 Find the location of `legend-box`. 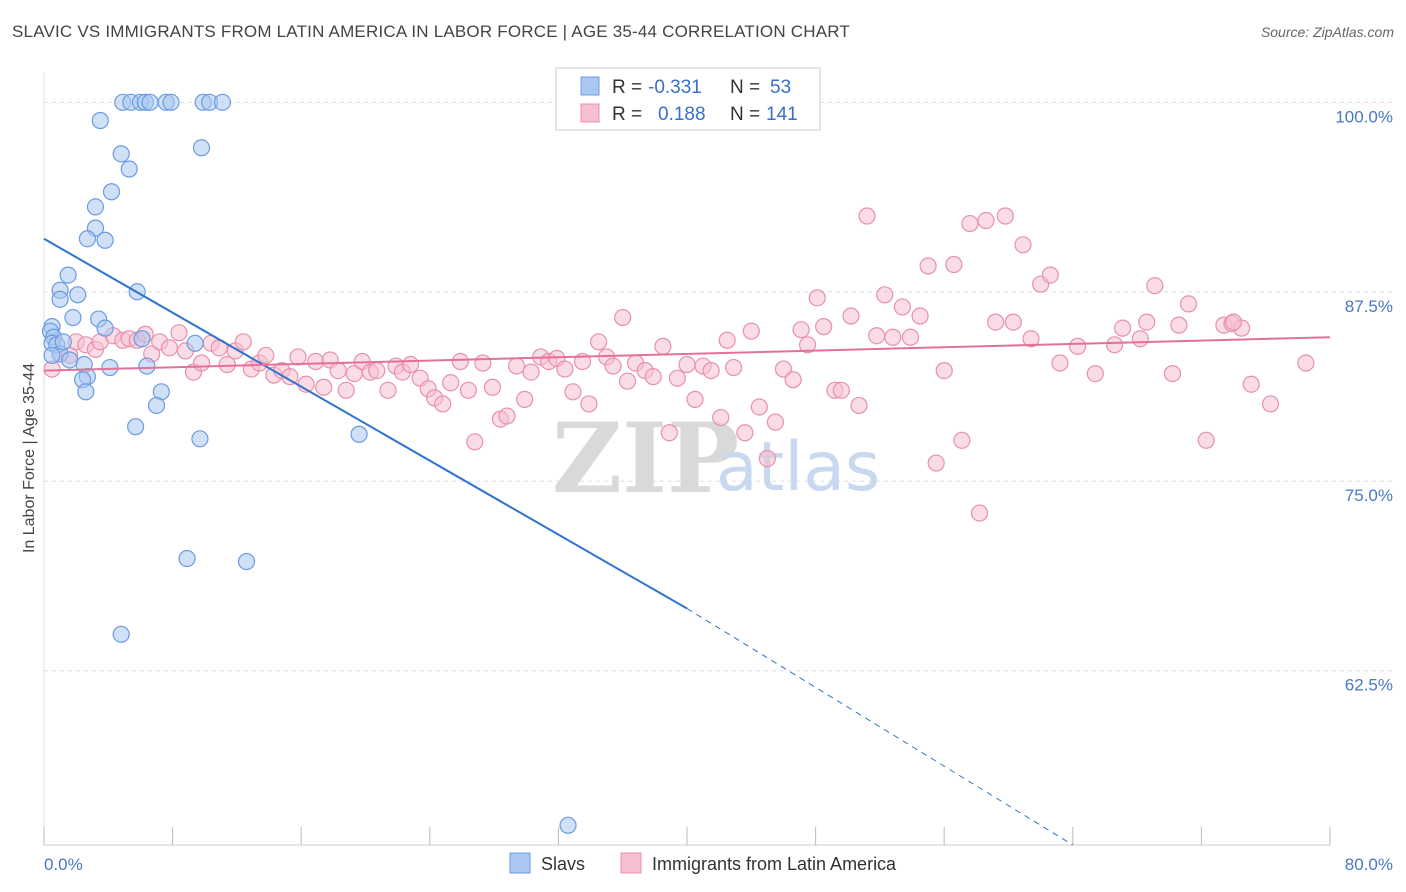

legend-box is located at coordinates (688, 99).